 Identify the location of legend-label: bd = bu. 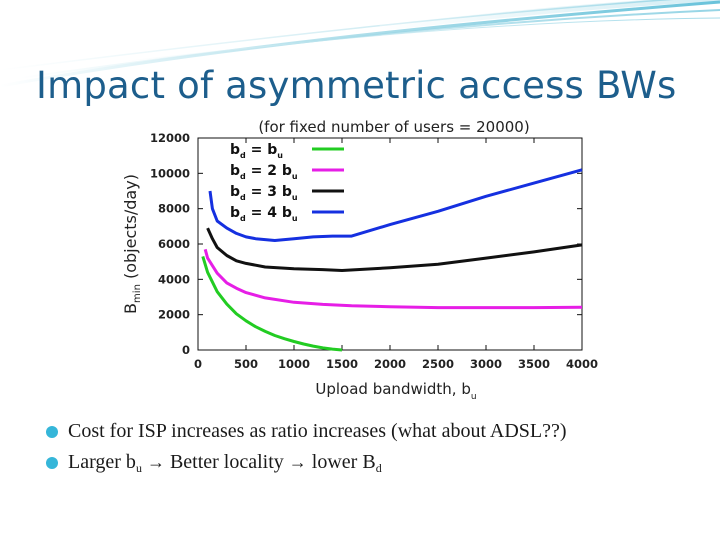
(256, 151).